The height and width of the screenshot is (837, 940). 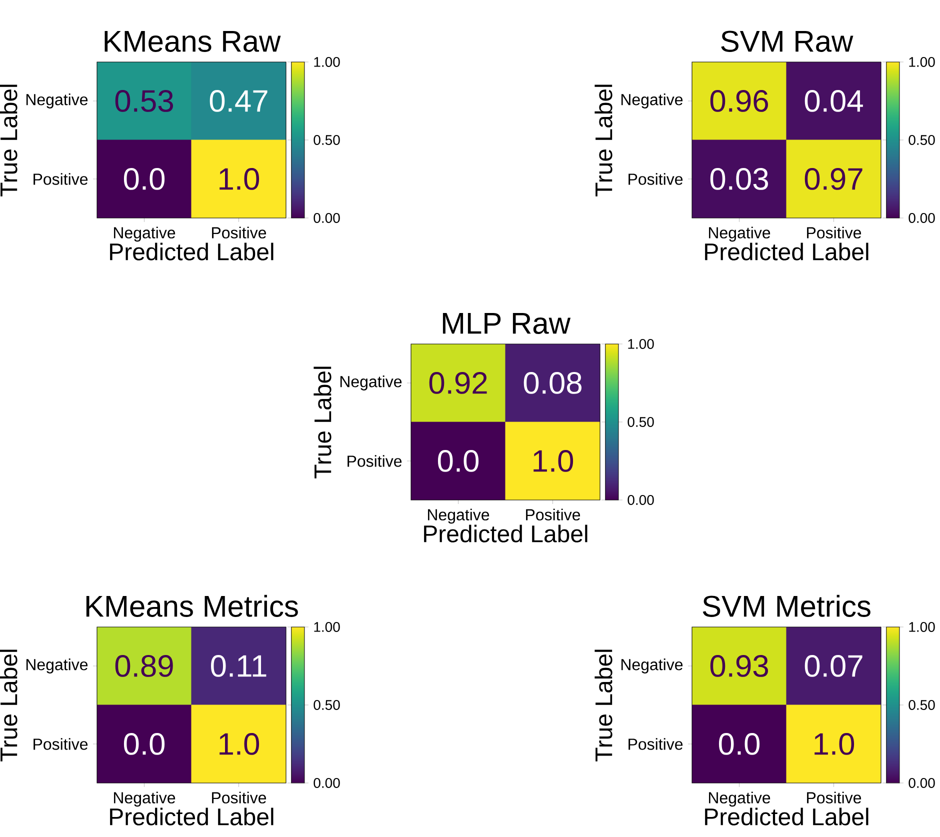 I want to click on chart-title: SVM Metrics, so click(x=786, y=605).